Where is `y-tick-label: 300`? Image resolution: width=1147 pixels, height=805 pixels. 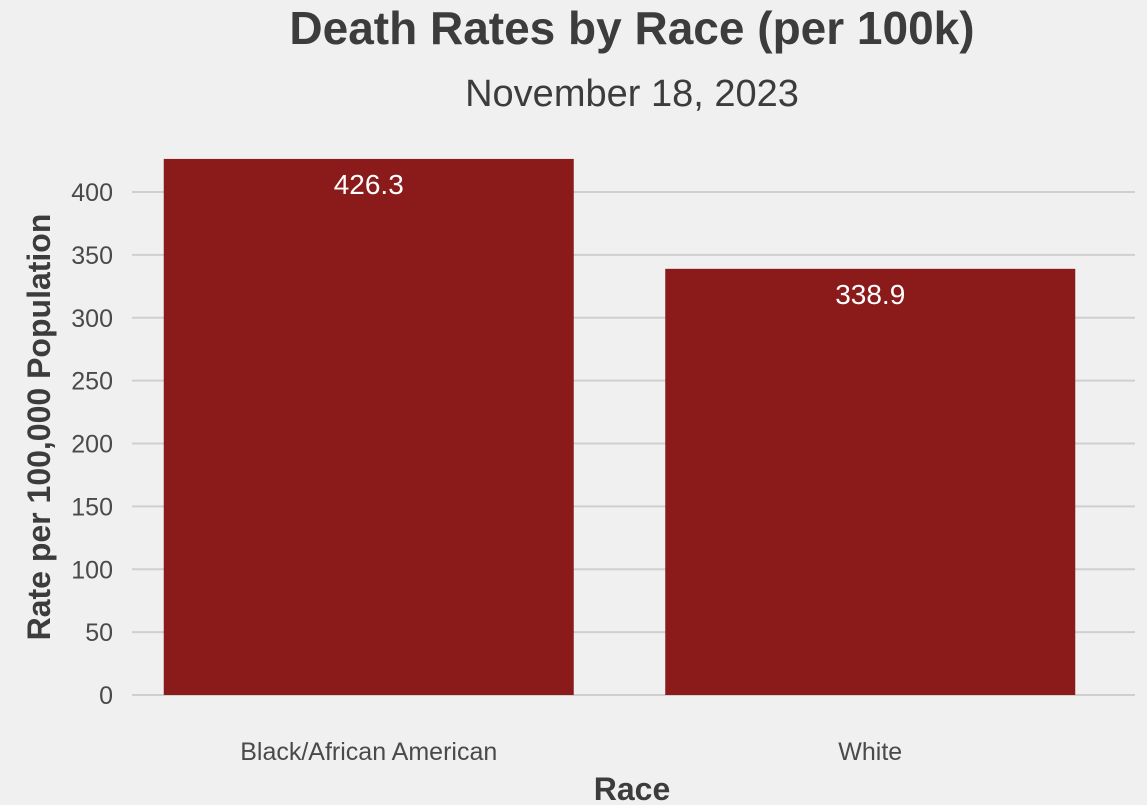
y-tick-label: 300 is located at coordinates (92, 319).